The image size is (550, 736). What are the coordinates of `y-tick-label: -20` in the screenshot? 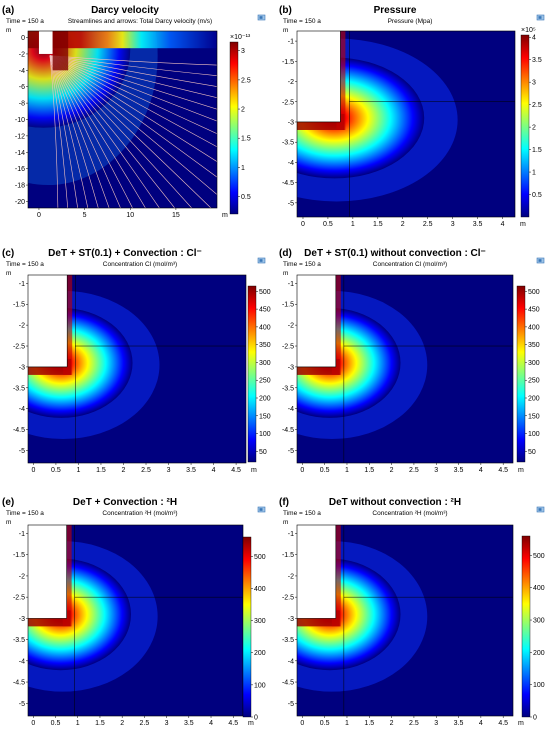 It's located at (20, 202).